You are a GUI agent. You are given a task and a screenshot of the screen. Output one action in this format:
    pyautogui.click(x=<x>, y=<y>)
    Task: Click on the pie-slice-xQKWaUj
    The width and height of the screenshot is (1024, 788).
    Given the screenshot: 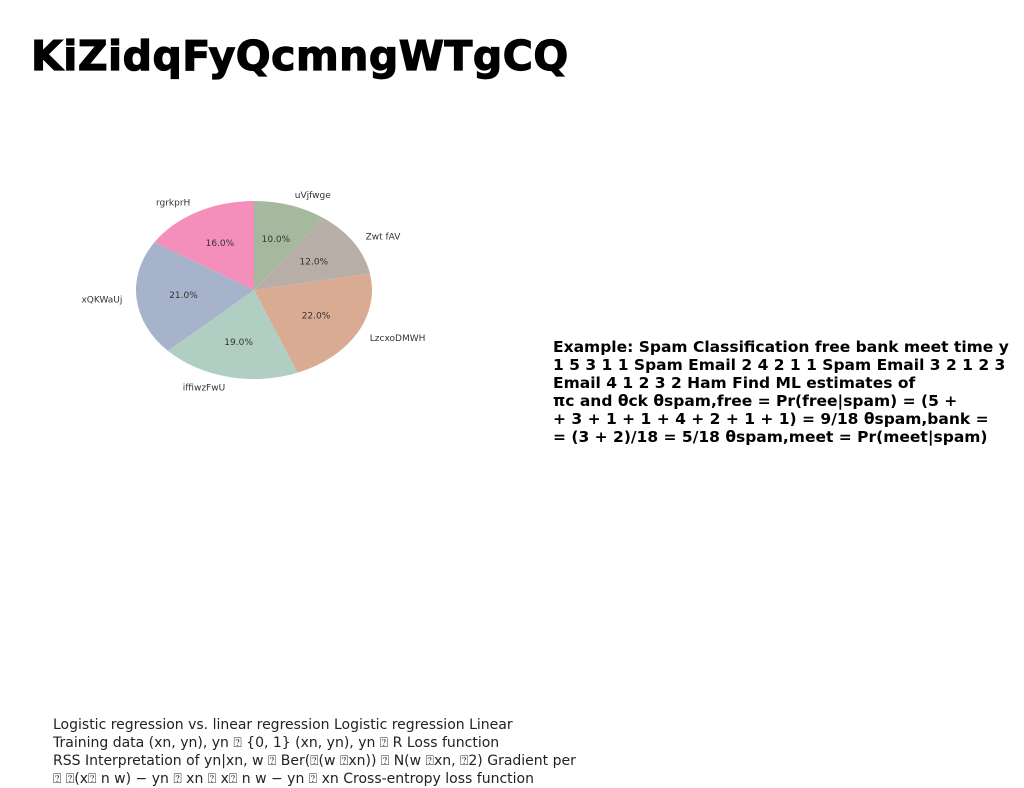 What is the action you would take?
    pyautogui.click(x=195, y=296)
    